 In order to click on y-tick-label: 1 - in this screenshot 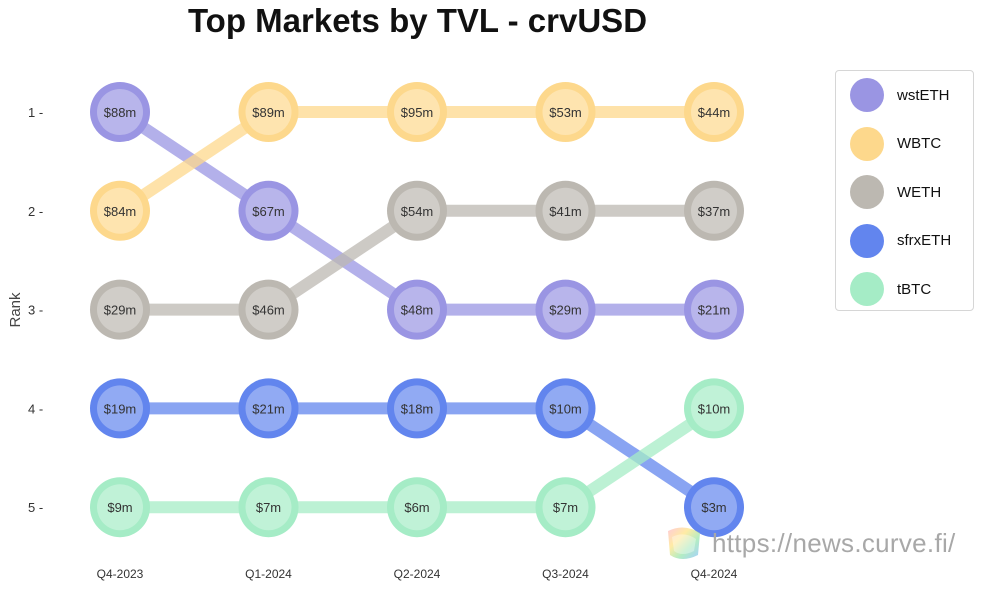, I will do `click(35, 112)`.